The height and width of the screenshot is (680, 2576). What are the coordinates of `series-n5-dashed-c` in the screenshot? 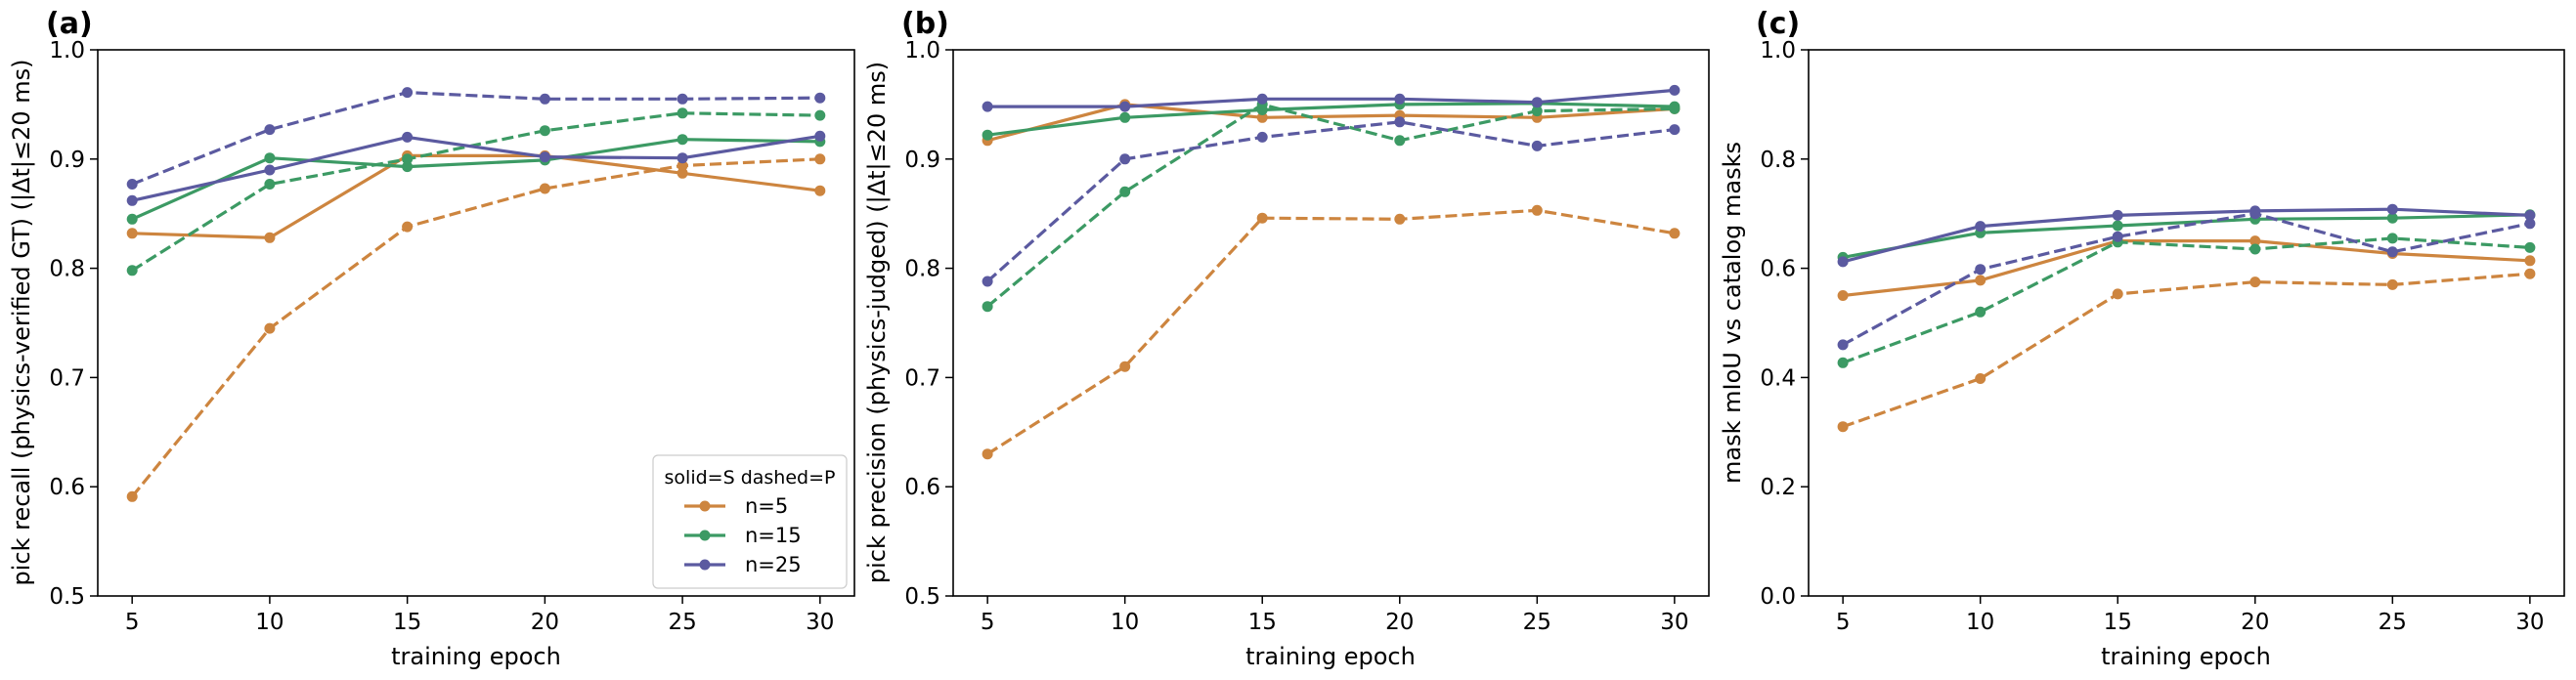 It's located at (2186, 350).